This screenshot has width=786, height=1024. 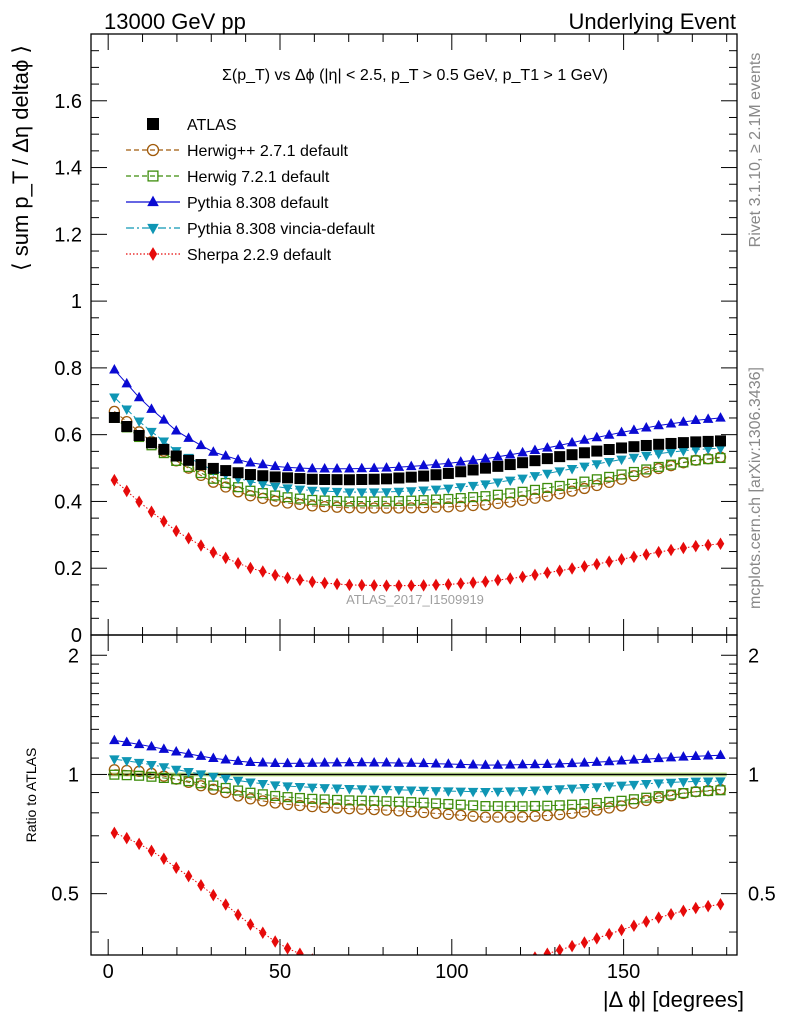 I want to click on y-tick-label: 0.4, so click(x=68, y=502).